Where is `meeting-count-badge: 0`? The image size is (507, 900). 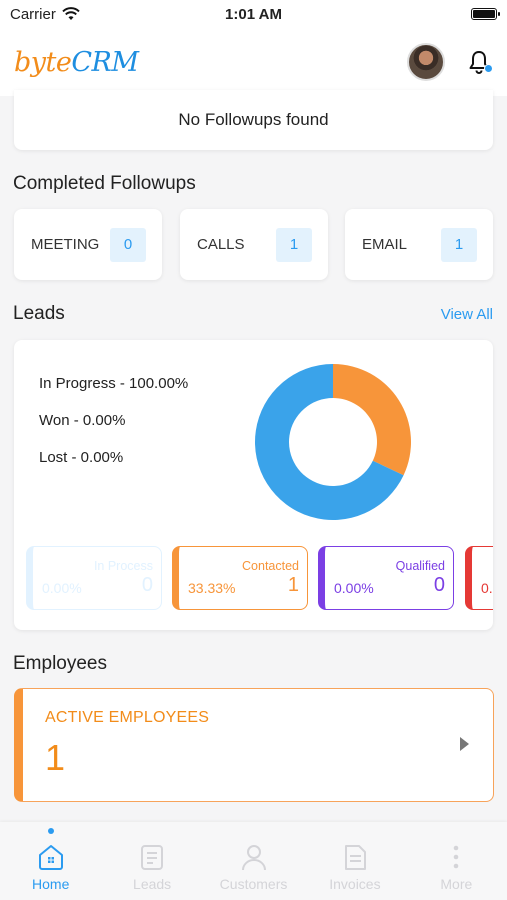
meeting-count-badge: 0 is located at coordinates (128, 244).